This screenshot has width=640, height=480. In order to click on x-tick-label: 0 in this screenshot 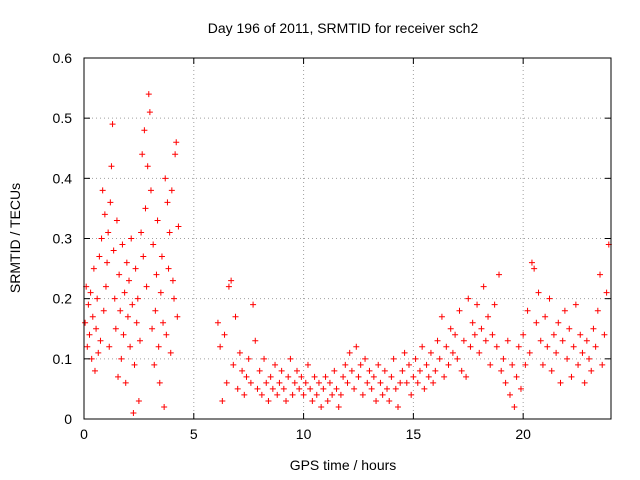, I will do `click(84, 434)`.